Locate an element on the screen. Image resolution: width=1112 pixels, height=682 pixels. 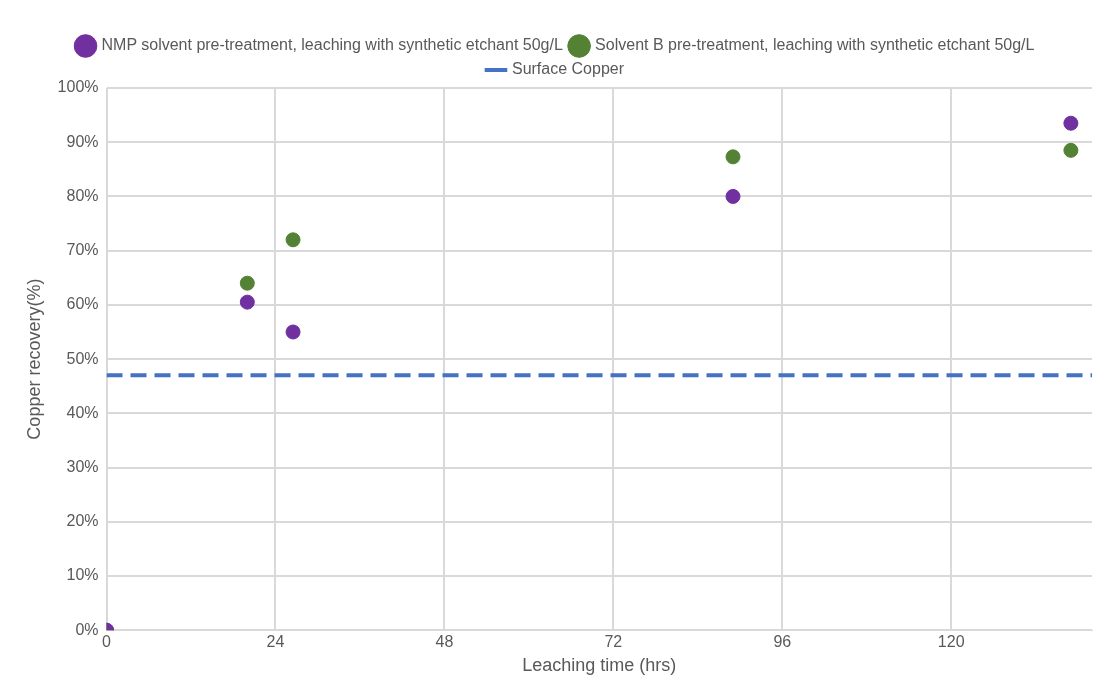
y-tick-label: 50% is located at coordinates (82, 358).